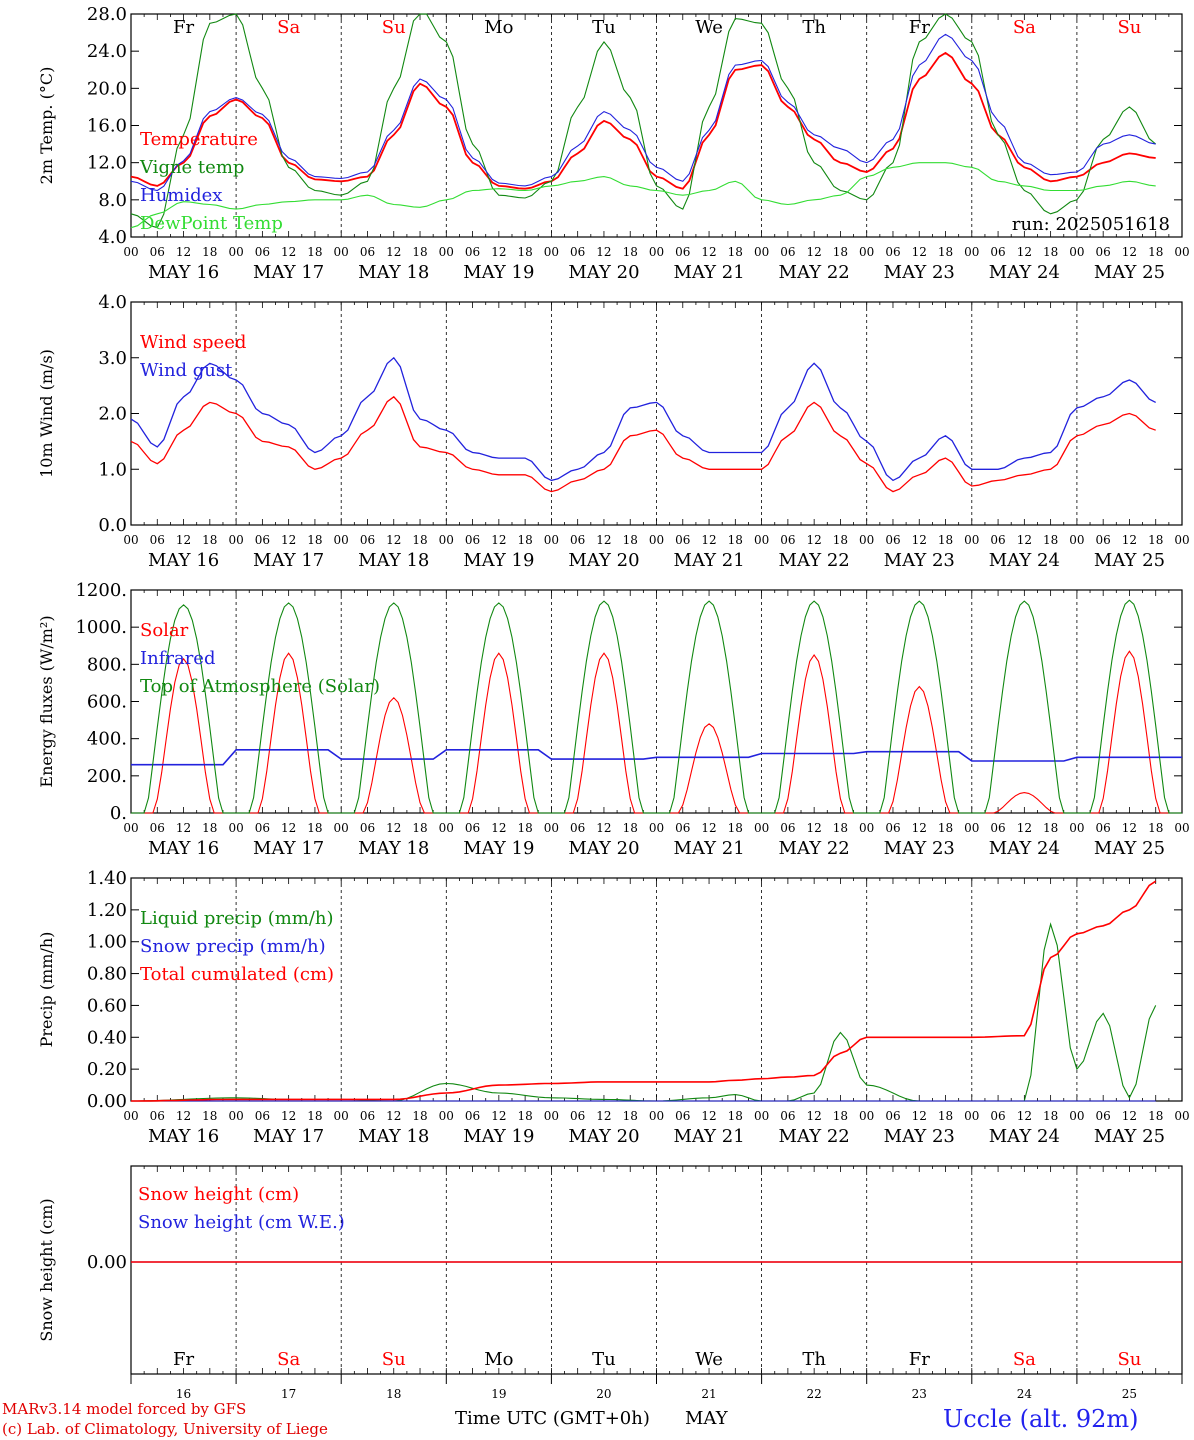 Image resolution: width=1194 pixels, height=1440 pixels. Describe the element at coordinates (218, 1194) in the screenshot. I see `legend-entry: Snow height (cm)` at that location.